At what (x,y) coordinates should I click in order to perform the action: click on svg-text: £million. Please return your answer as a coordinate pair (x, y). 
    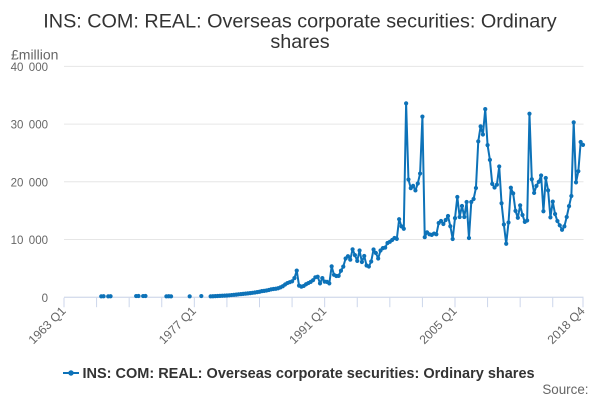
    Looking at the image, I should click on (34, 54).